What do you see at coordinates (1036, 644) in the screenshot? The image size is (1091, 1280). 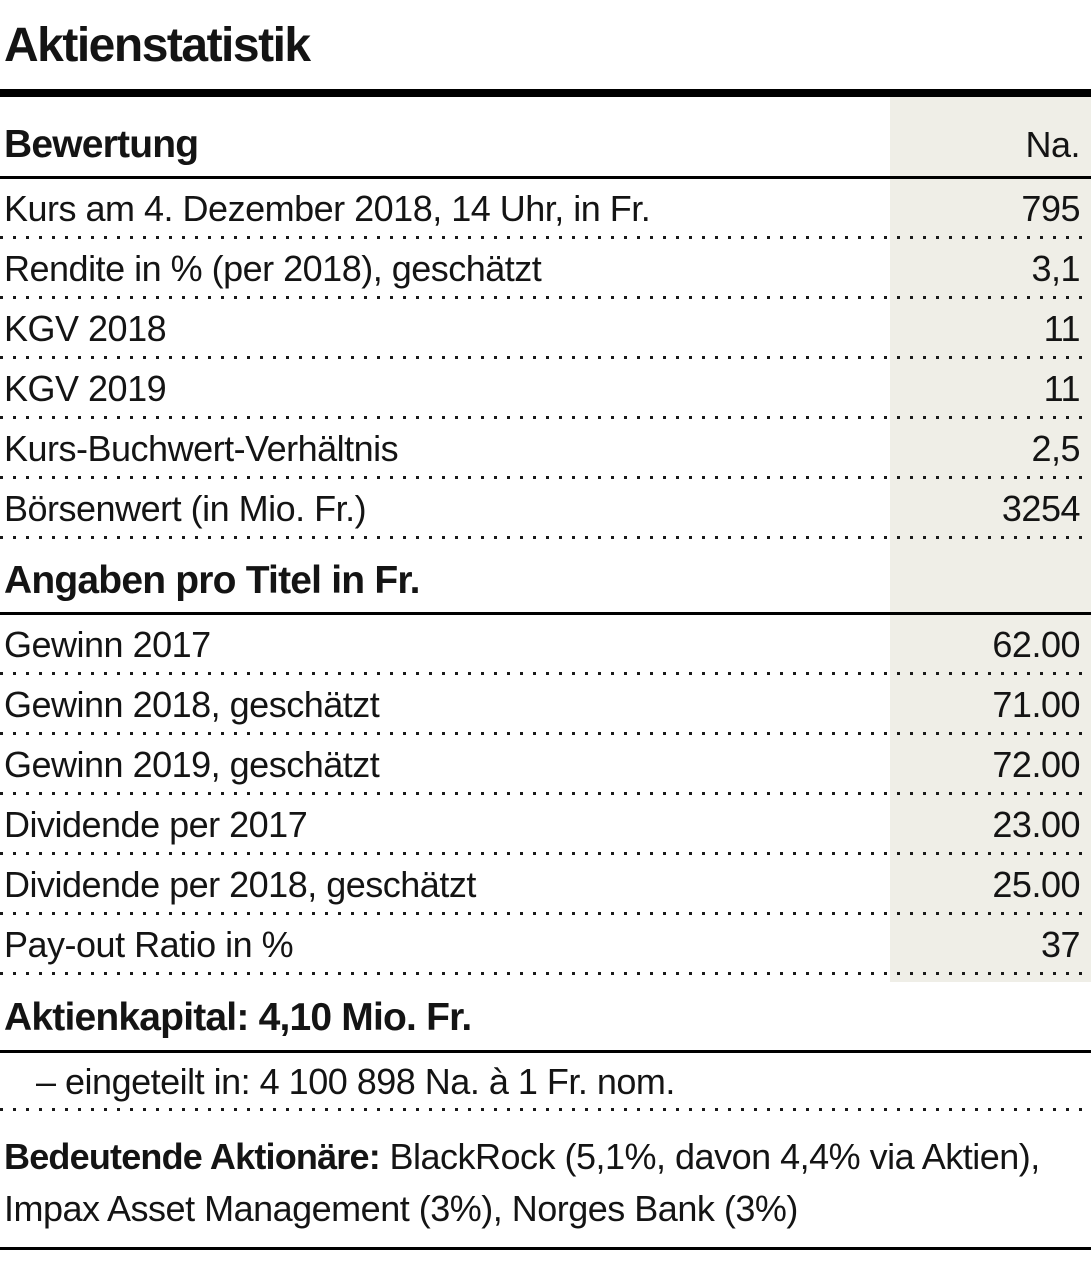 I see `row-value: 62.00` at bounding box center [1036, 644].